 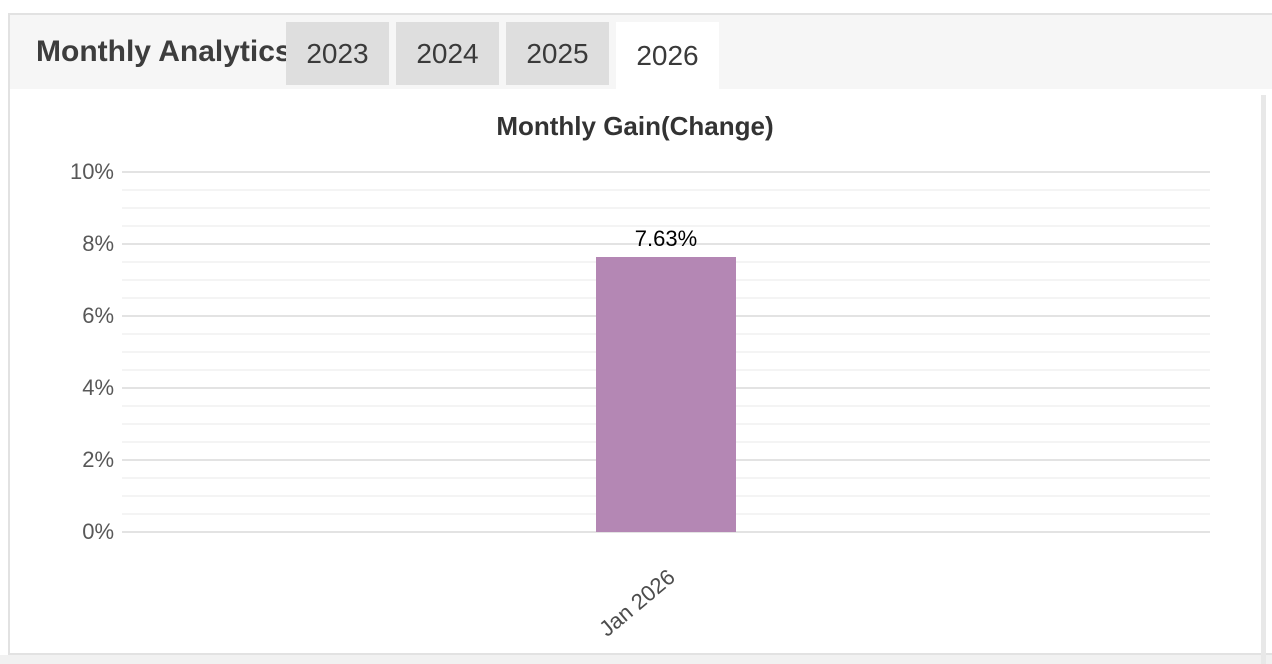 I want to click on bar-jan-2026, so click(x=666, y=394).